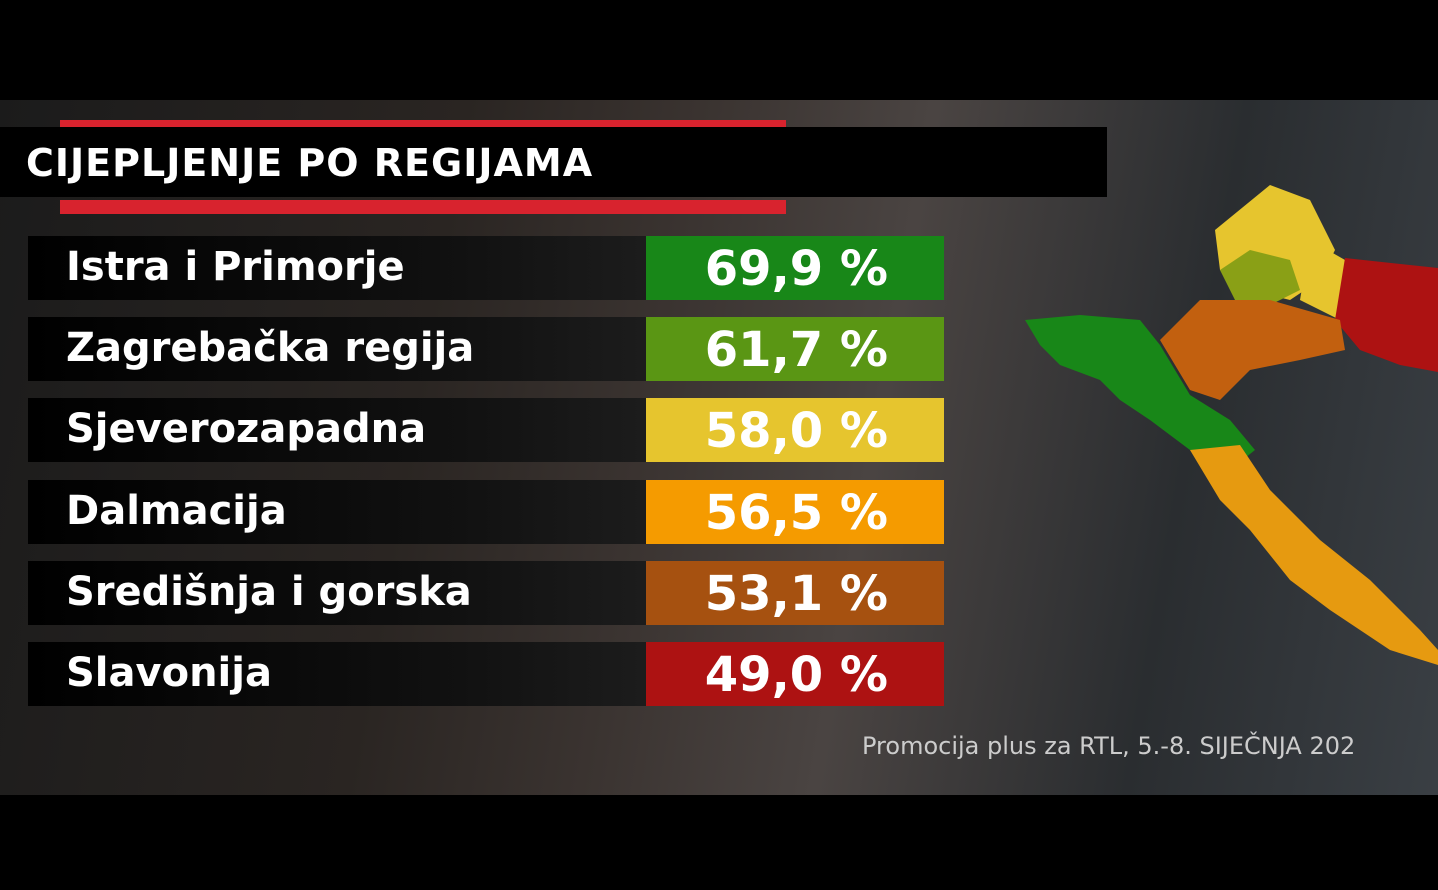  I want to click on row-value-box: 56,5 %, so click(795, 511).